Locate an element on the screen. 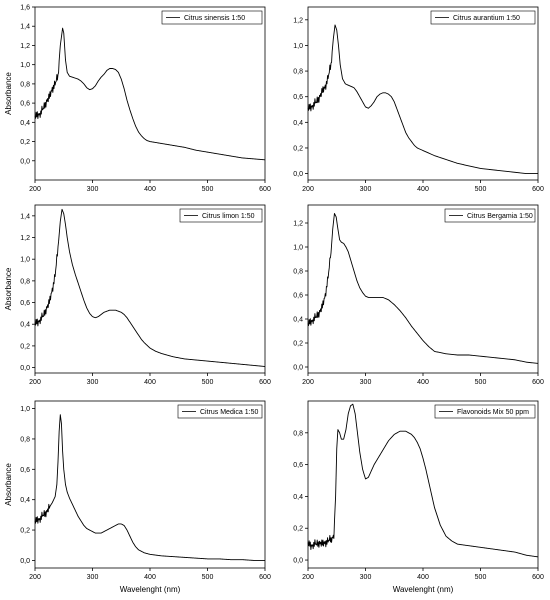 The height and width of the screenshot is (600, 550). legend-label: Citrus aurantium 1:50 is located at coordinates (486, 18).